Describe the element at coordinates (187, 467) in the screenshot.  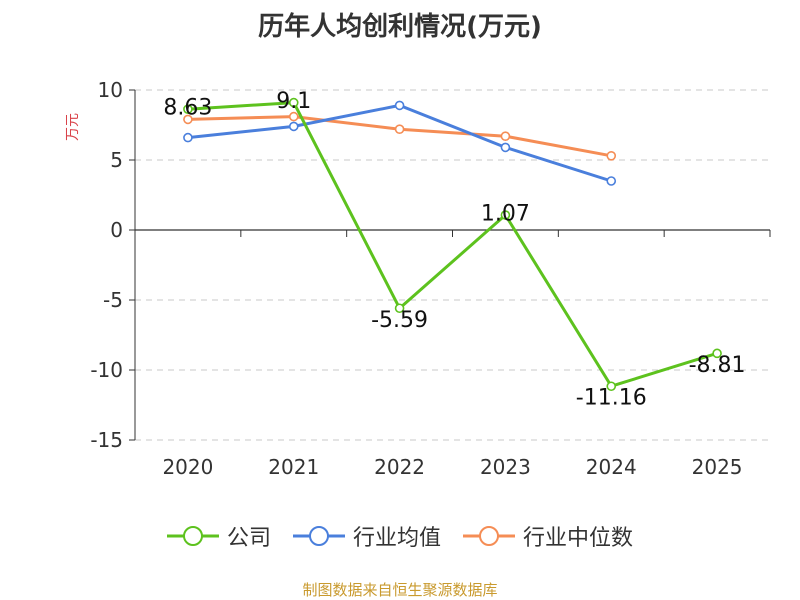
I see `x-tick-label: 2020` at that location.